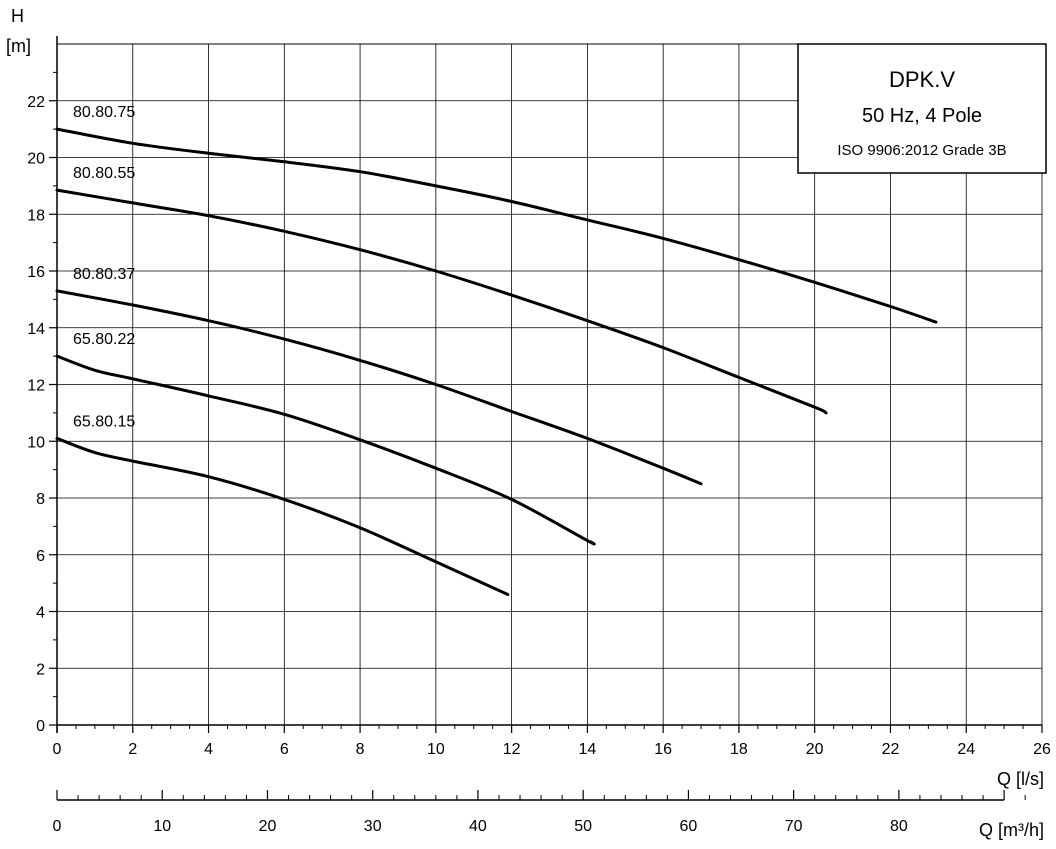 The width and height of the screenshot is (1056, 849). What do you see at coordinates (36, 102) in the screenshot?
I see `y-tick-label: 22` at bounding box center [36, 102].